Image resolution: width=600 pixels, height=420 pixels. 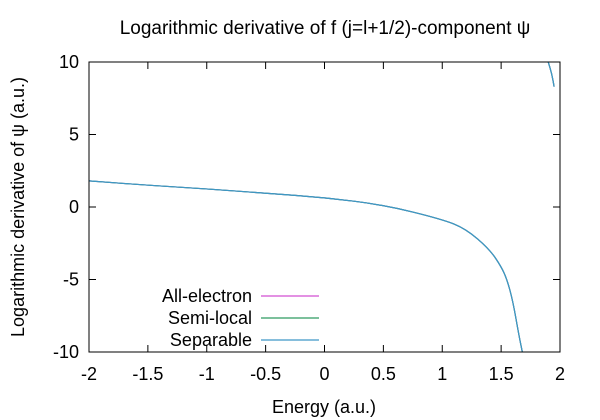 I want to click on x-tick-label: -0.5, so click(x=265, y=374).